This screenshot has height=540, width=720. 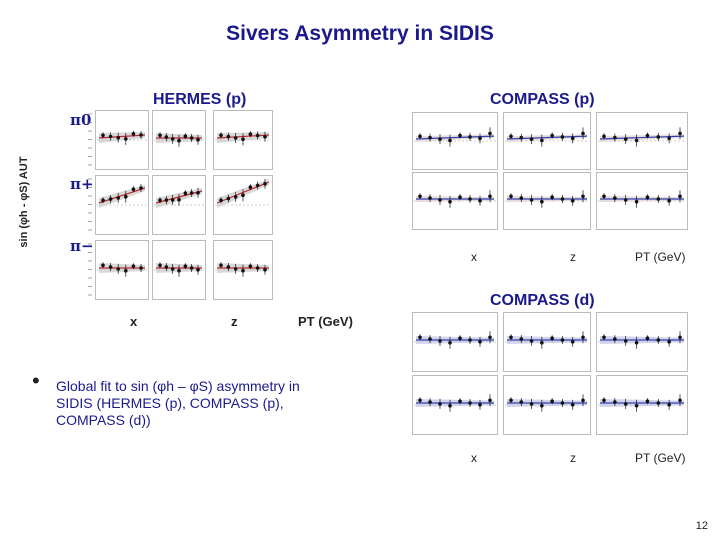 I want to click on compass-d-plot-r1-c1, so click(x=547, y=405).